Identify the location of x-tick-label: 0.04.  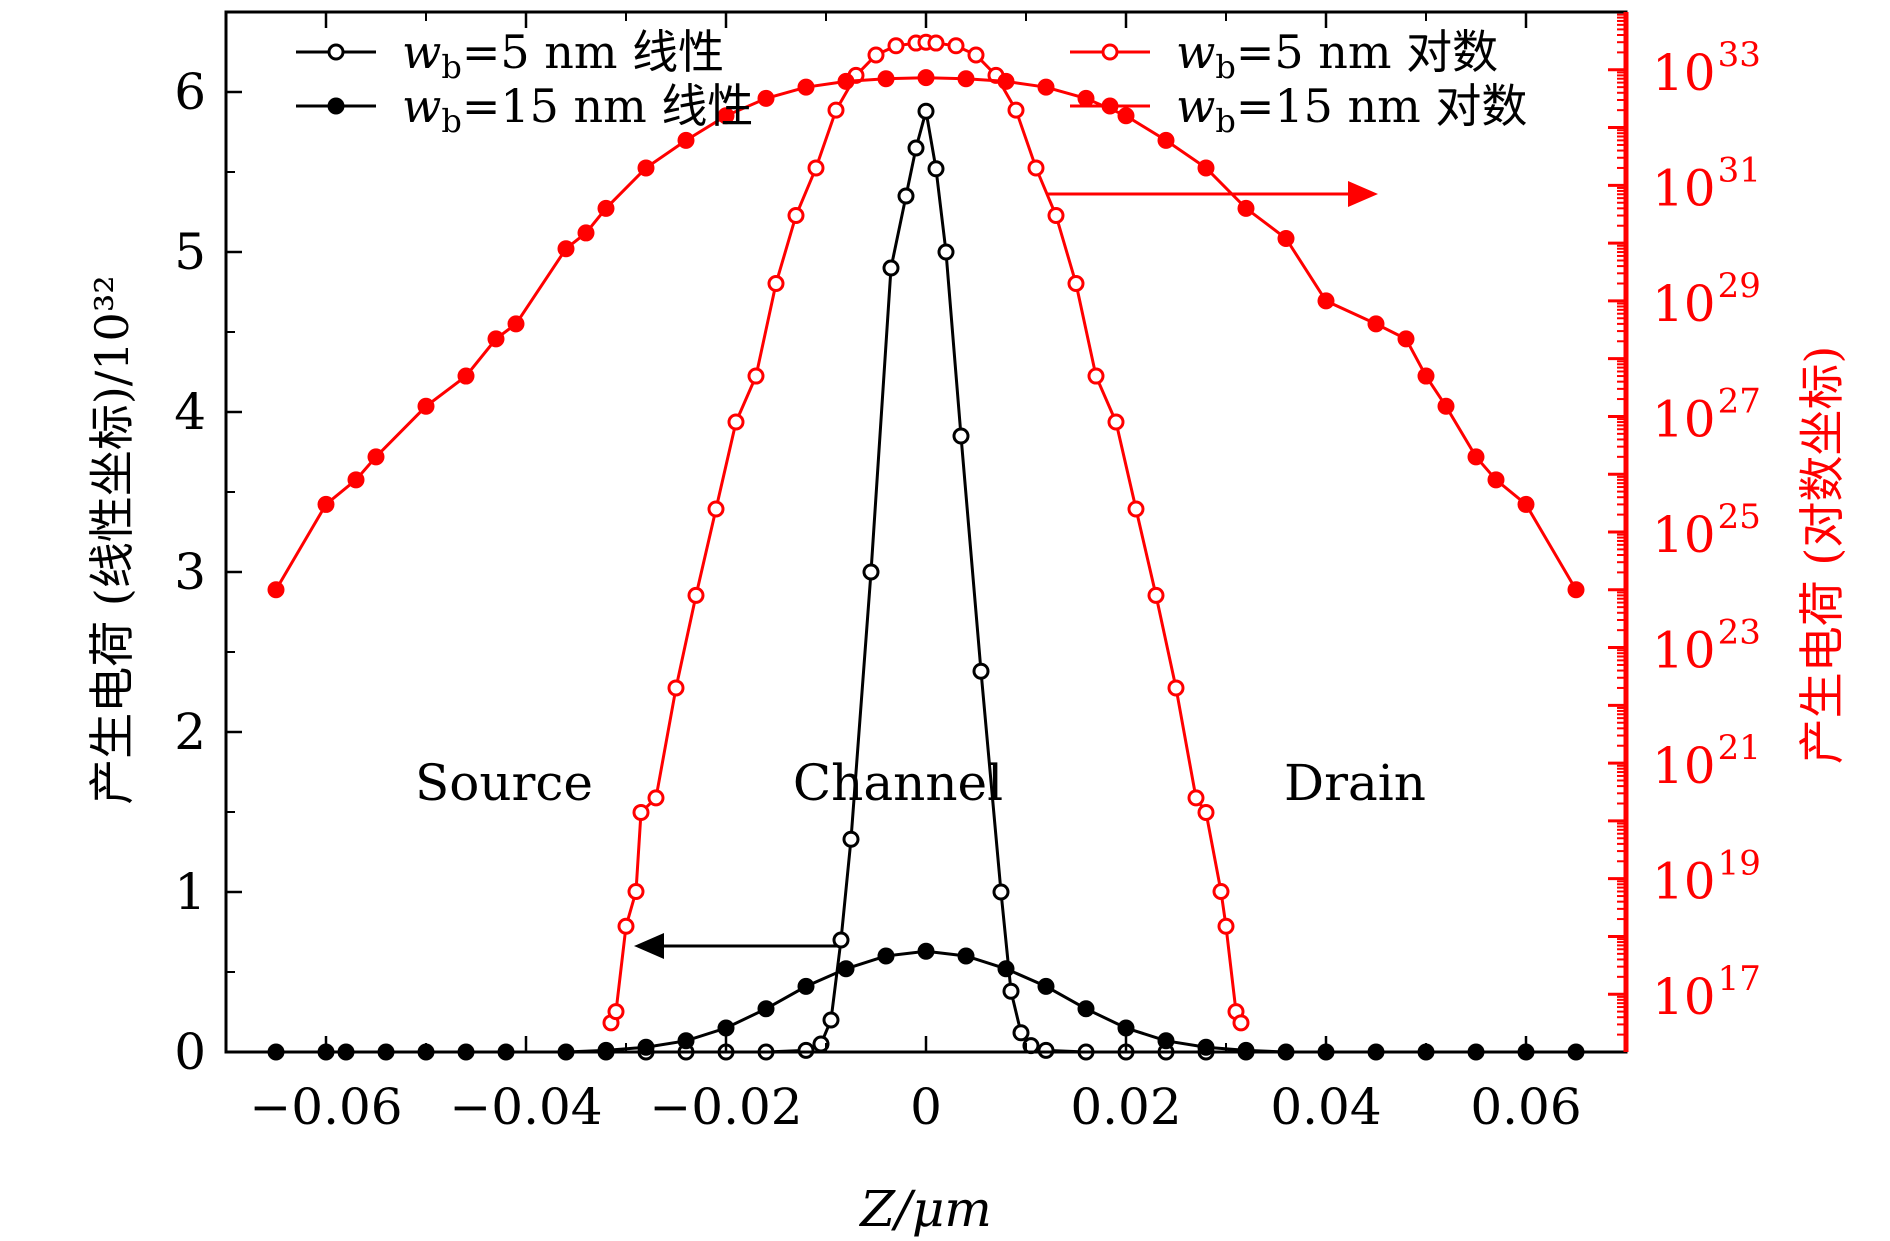
(1325, 1107).